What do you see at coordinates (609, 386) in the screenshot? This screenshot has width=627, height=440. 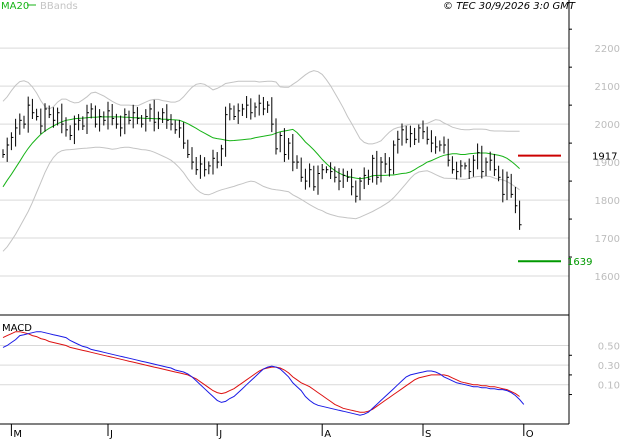 I see `macd-tick-label: 0.10` at bounding box center [609, 386].